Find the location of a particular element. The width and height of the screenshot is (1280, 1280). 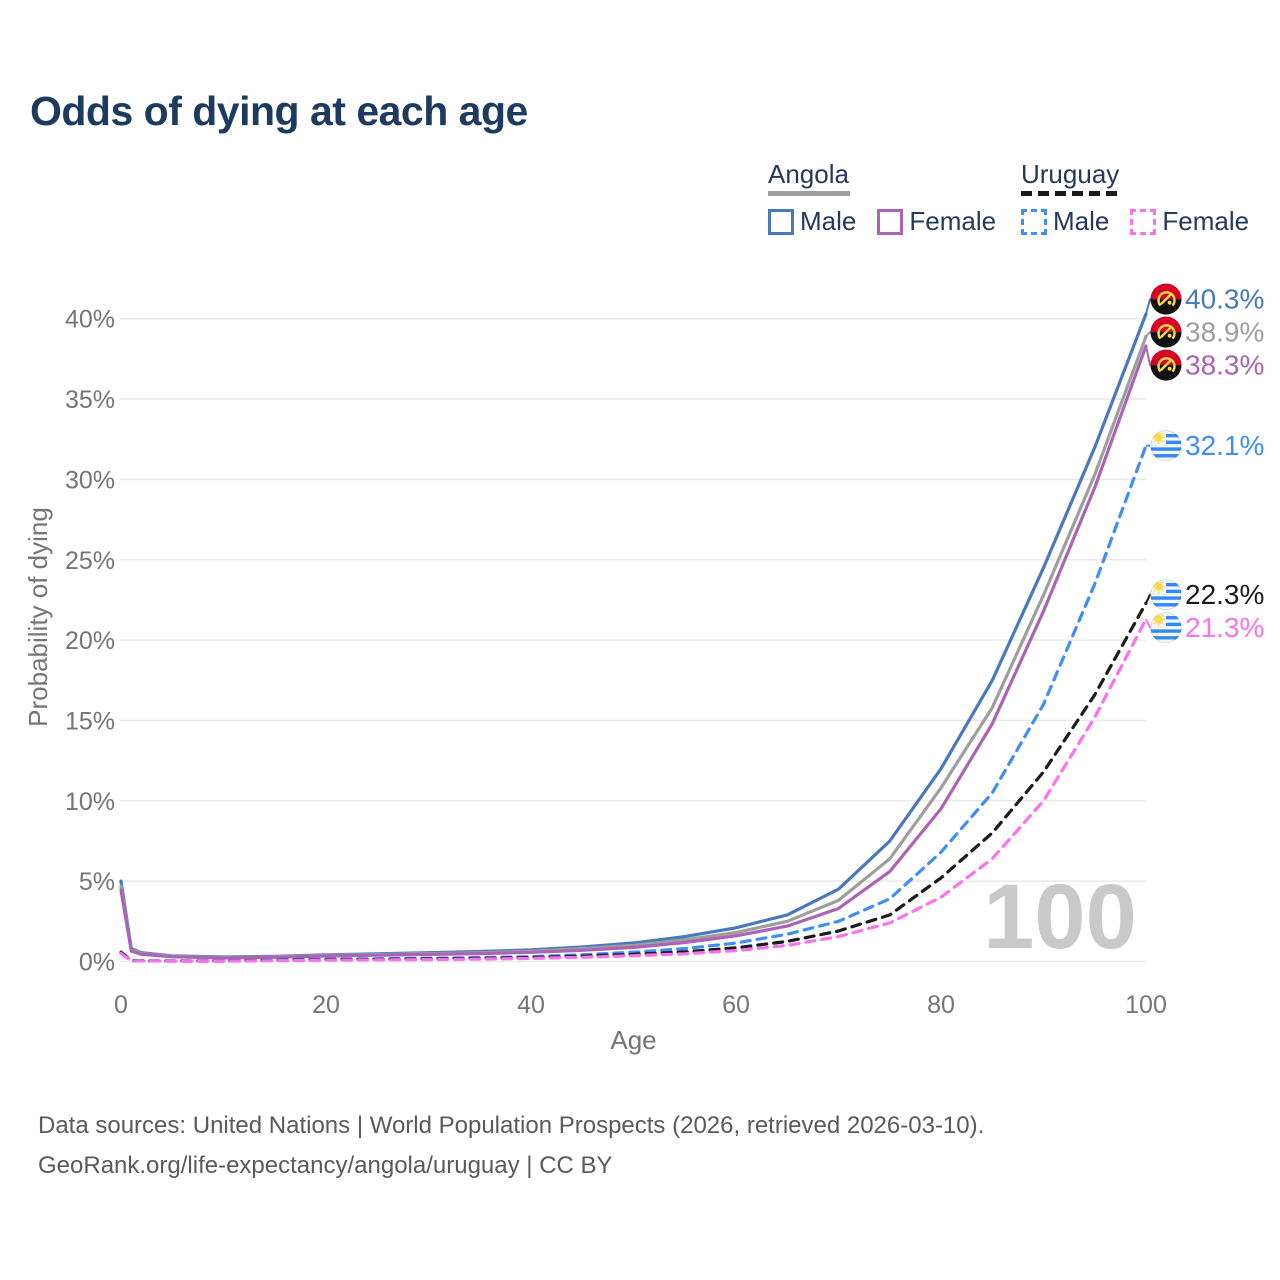

legend-item-uruguay-female: Female is located at coordinates (1189, 221).